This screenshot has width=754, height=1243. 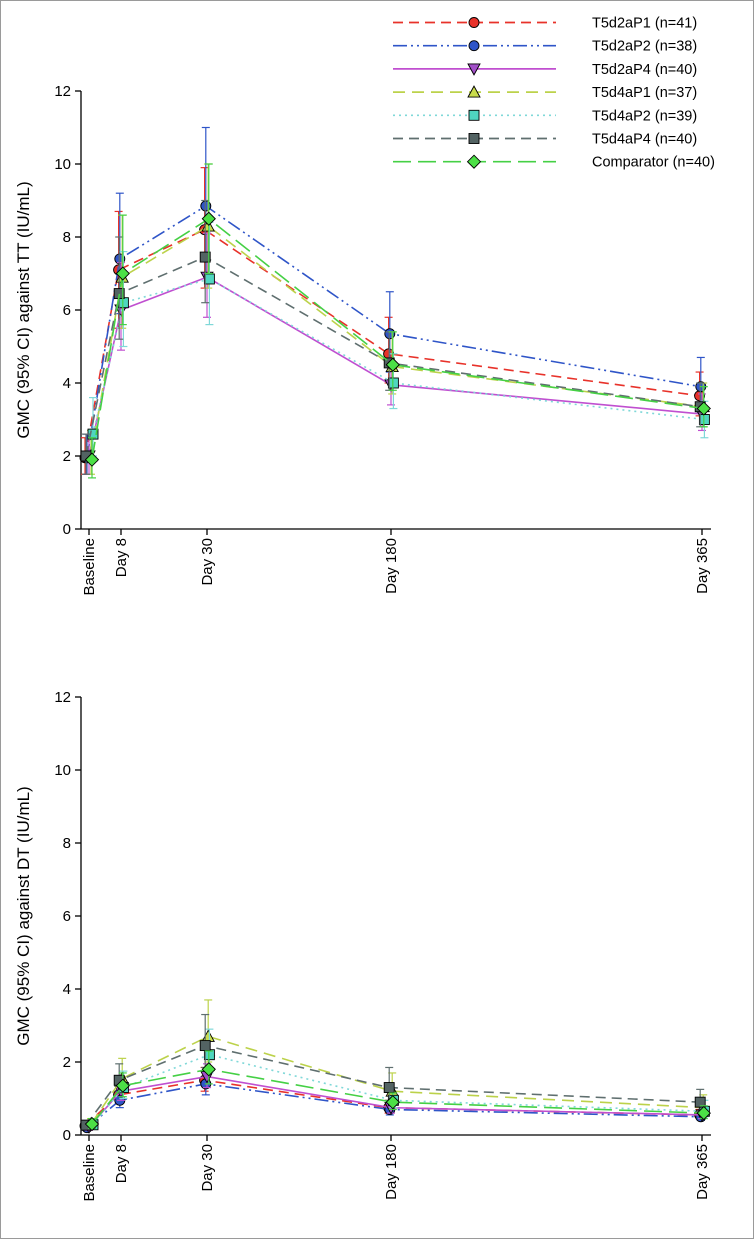 I want to click on legend-item-t5d2ap2-n-38: T5d2aP2 (n=38), so click(x=545, y=47).